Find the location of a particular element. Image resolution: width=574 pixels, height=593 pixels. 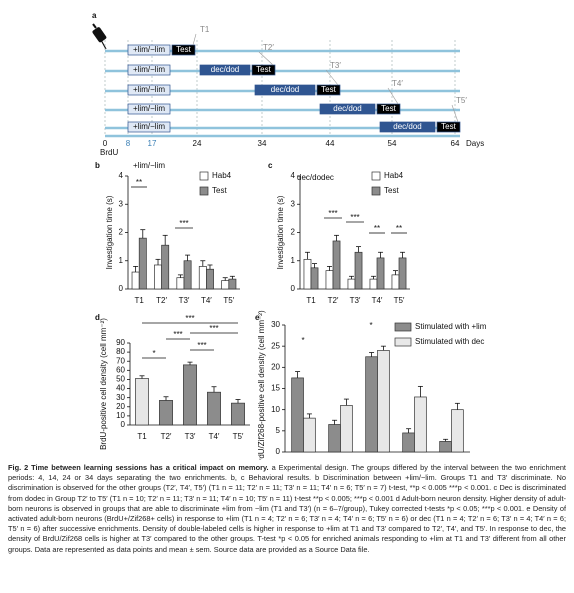

y-axis-label: Investigation time (s) is located at coordinates (280, 232).